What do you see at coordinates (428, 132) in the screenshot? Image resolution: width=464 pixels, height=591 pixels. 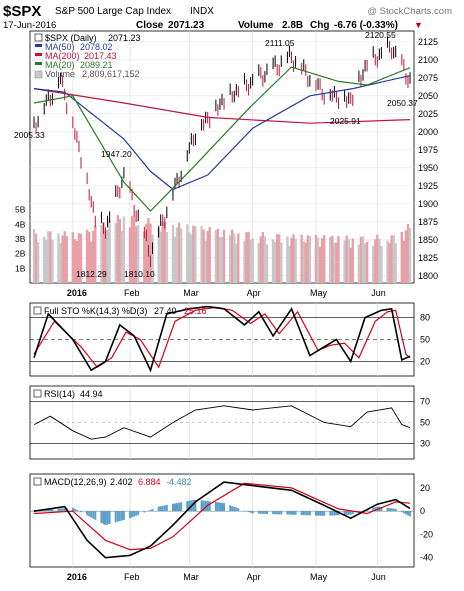 I see `price-y-tick-label: 2000` at bounding box center [428, 132].